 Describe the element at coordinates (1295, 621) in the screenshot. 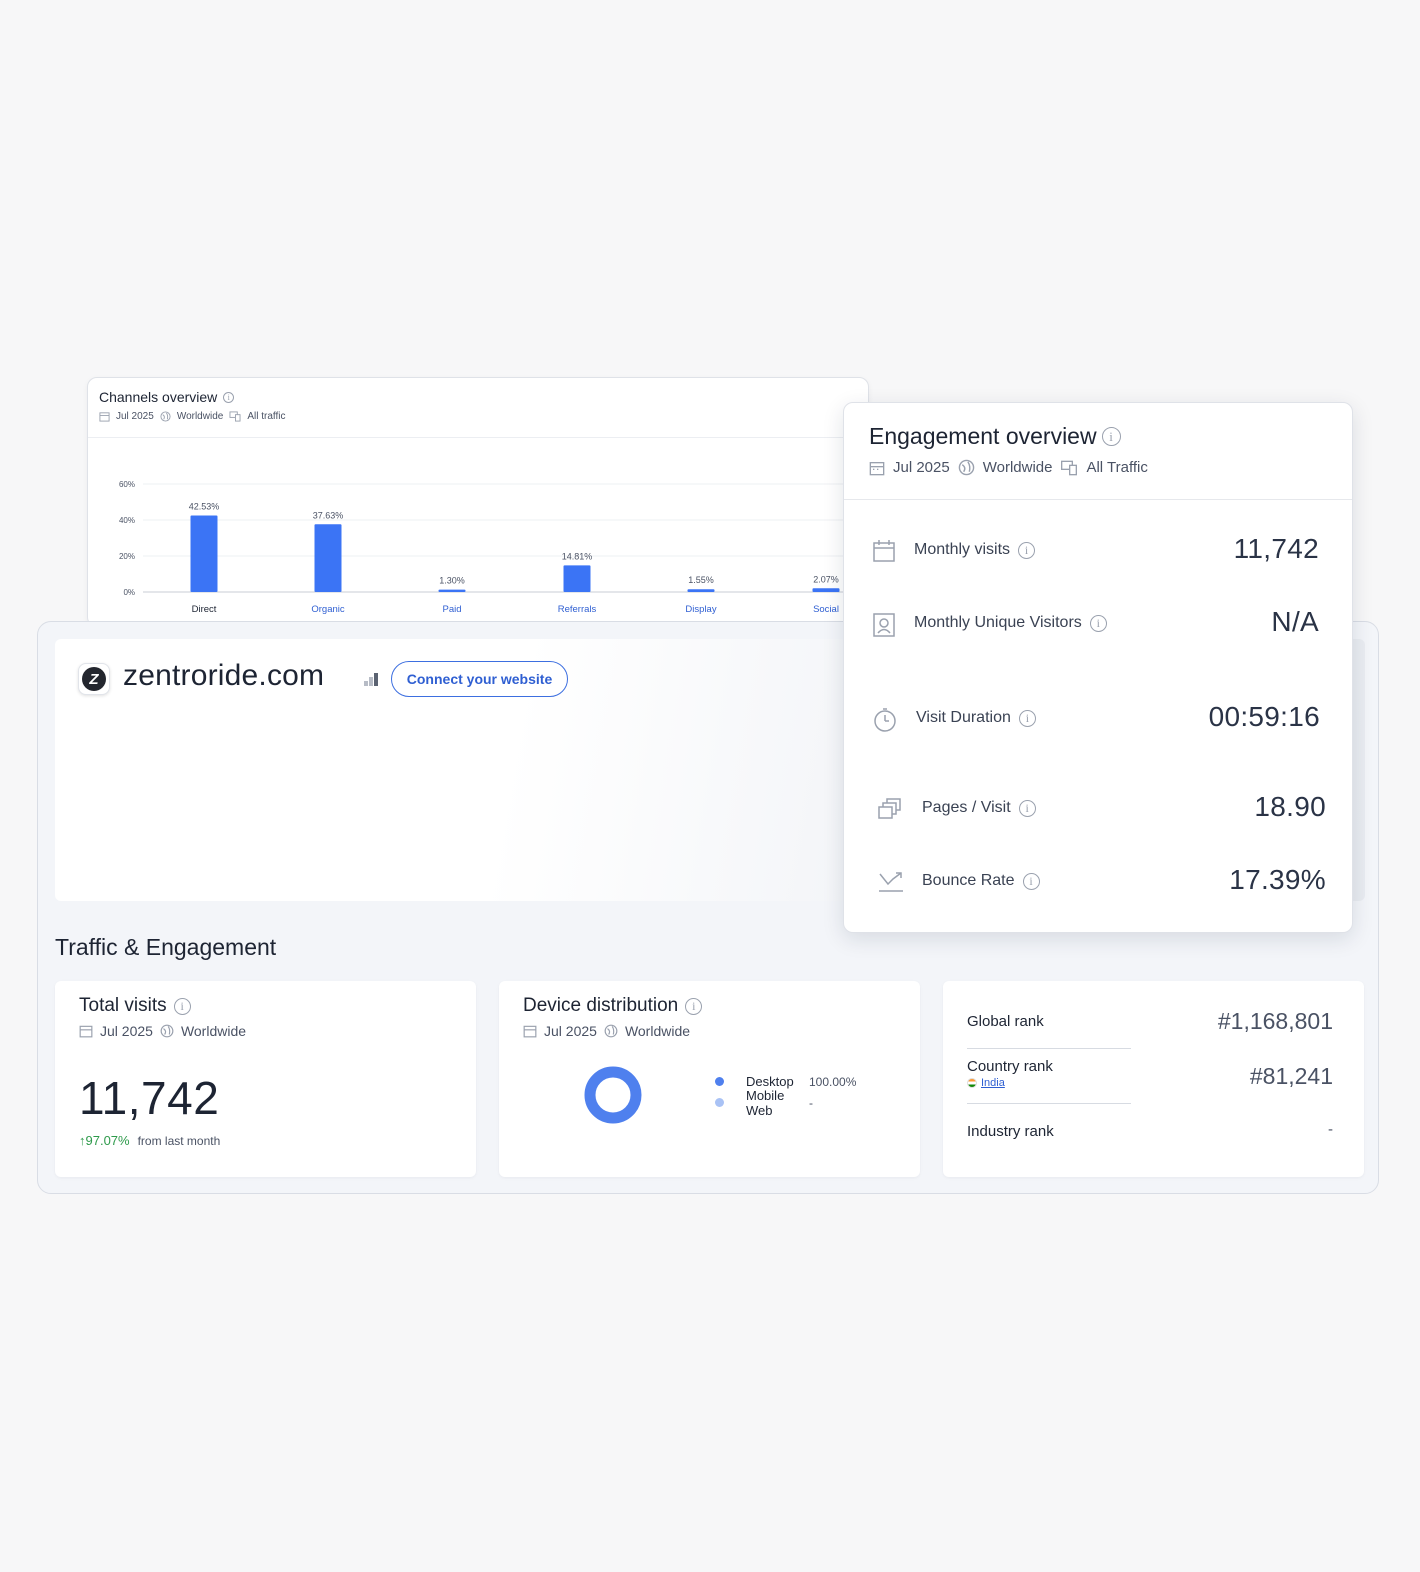

I see `metric-value: N/A` at that location.